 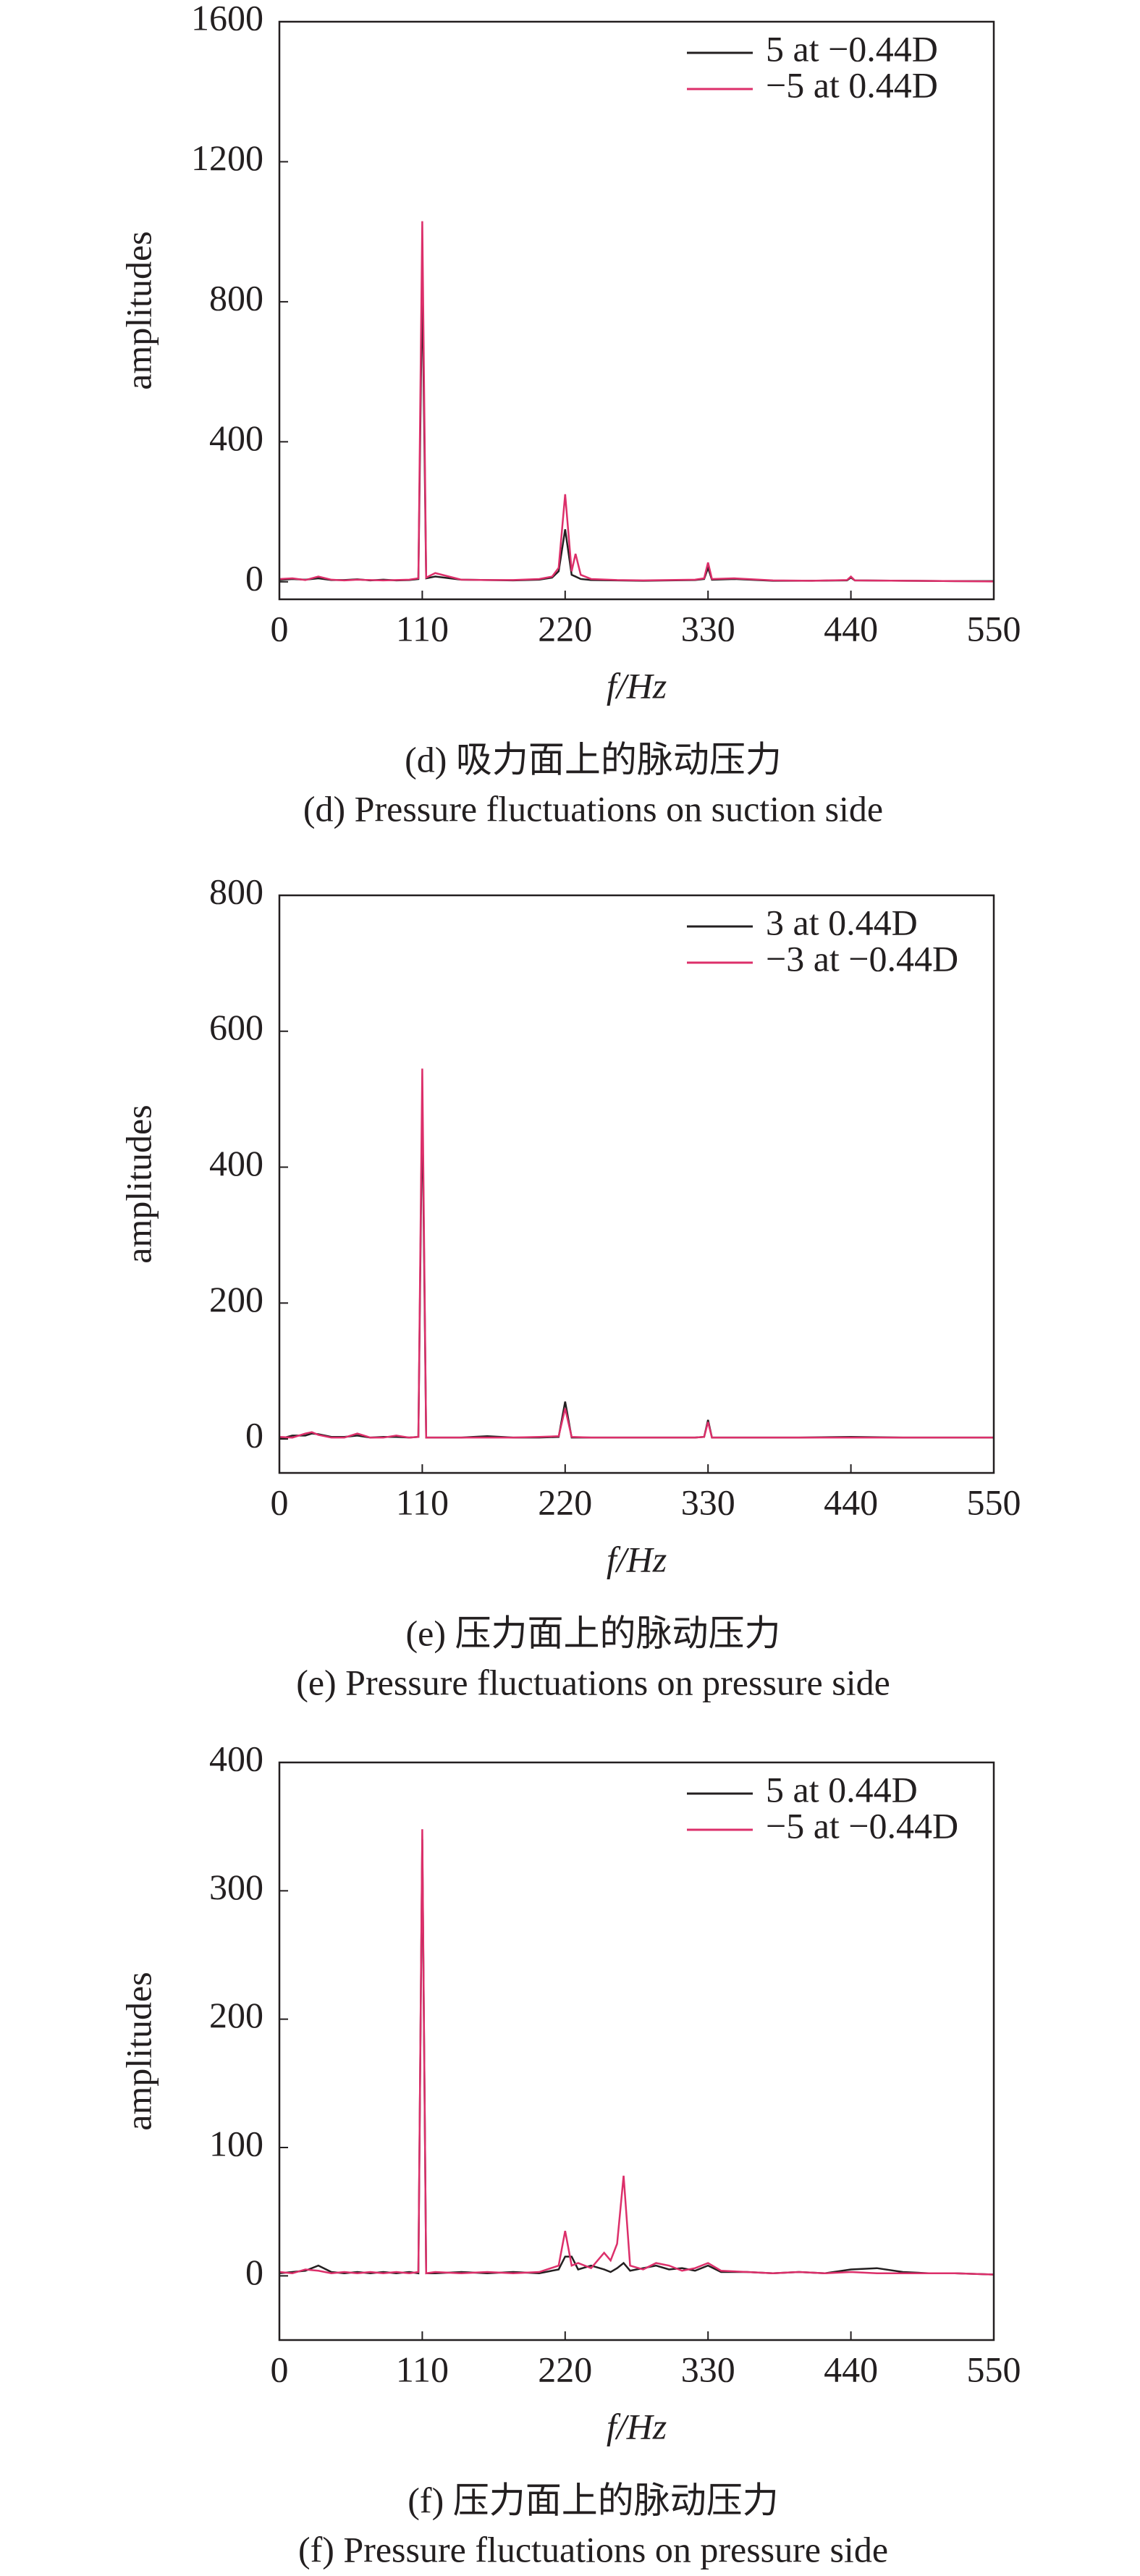 I want to click on legend-label: 5 at 0.44D, so click(x=842, y=1789).